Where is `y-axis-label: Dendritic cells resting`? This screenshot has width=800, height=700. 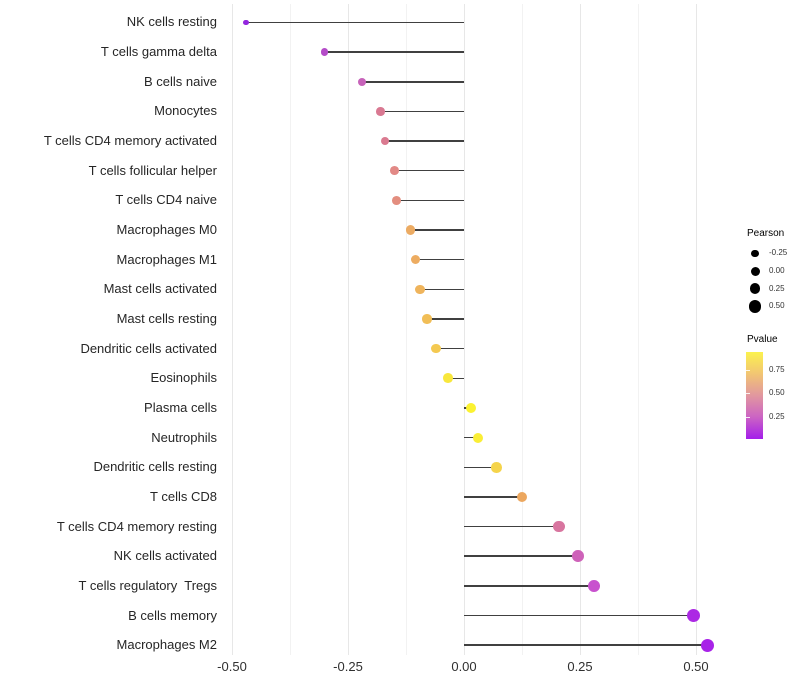
y-axis-label: Dendritic cells resting is located at coordinates (155, 467).